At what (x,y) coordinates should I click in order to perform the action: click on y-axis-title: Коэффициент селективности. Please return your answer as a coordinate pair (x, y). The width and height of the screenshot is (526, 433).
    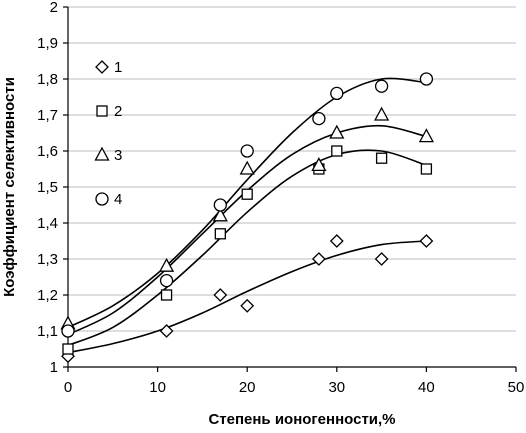
    Looking at the image, I should click on (9, 187).